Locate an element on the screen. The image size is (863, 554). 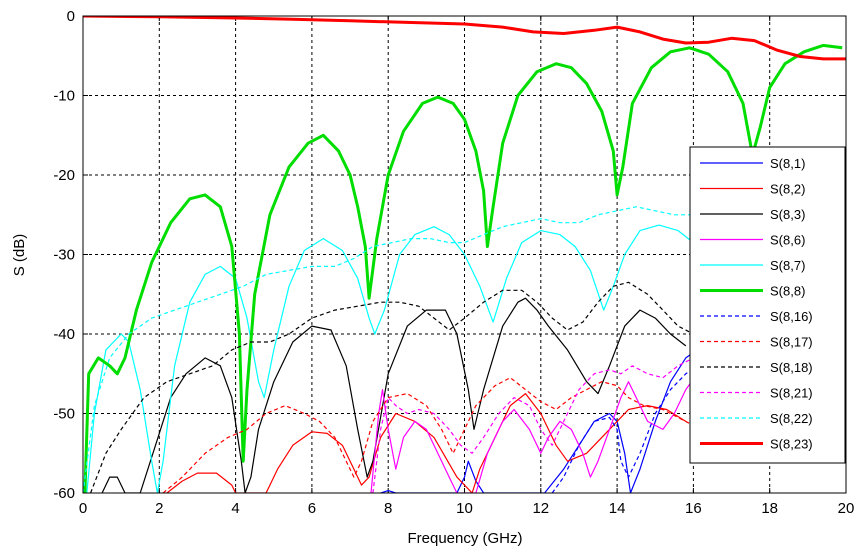
y-tick-label: -30 is located at coordinates (64, 255).